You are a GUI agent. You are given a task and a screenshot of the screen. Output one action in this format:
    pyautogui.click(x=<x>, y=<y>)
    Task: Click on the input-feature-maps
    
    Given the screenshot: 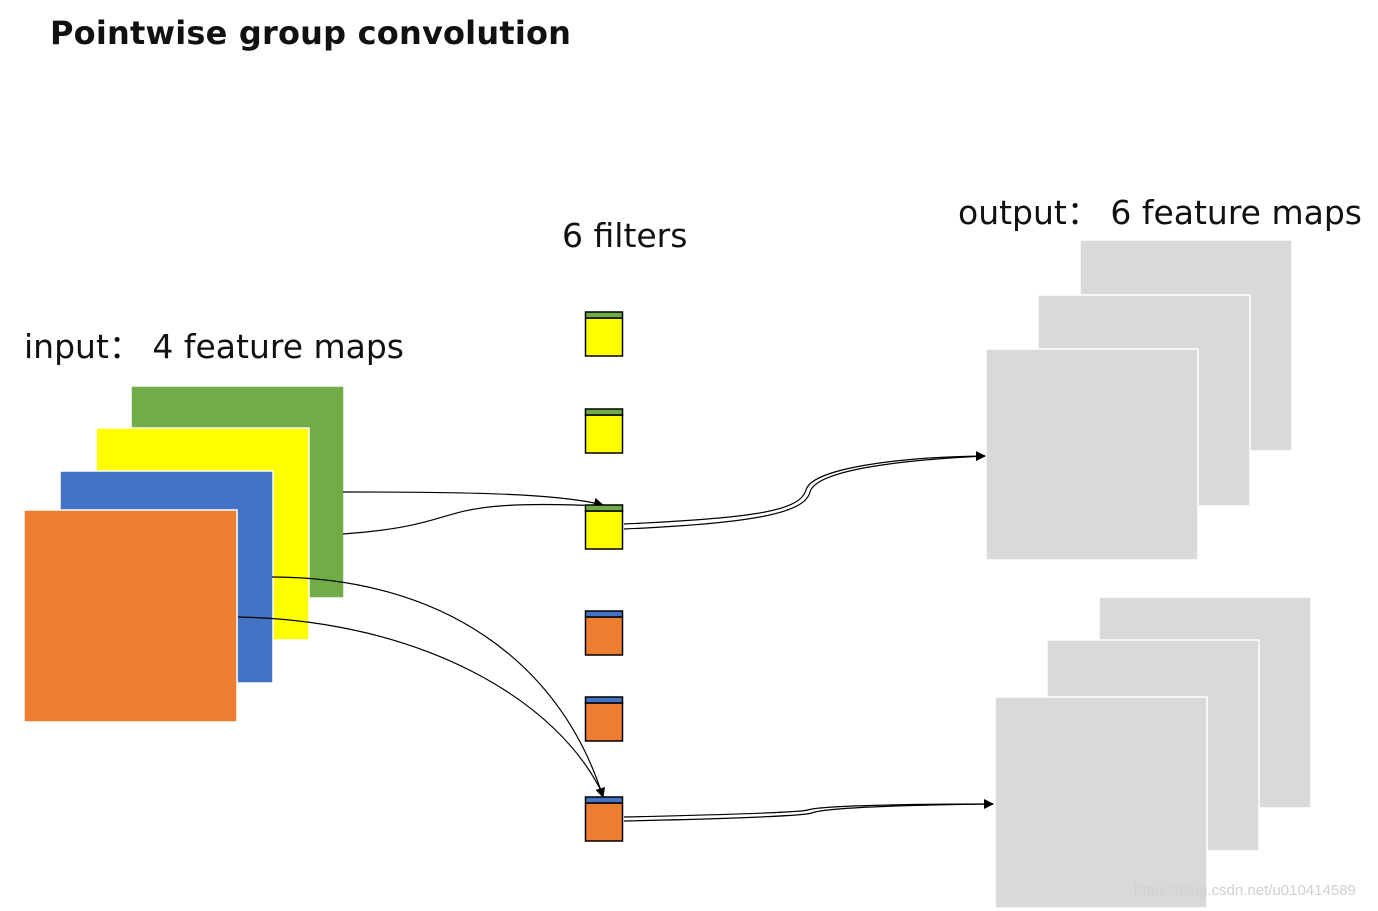 What is the action you would take?
    pyautogui.click(x=184, y=554)
    